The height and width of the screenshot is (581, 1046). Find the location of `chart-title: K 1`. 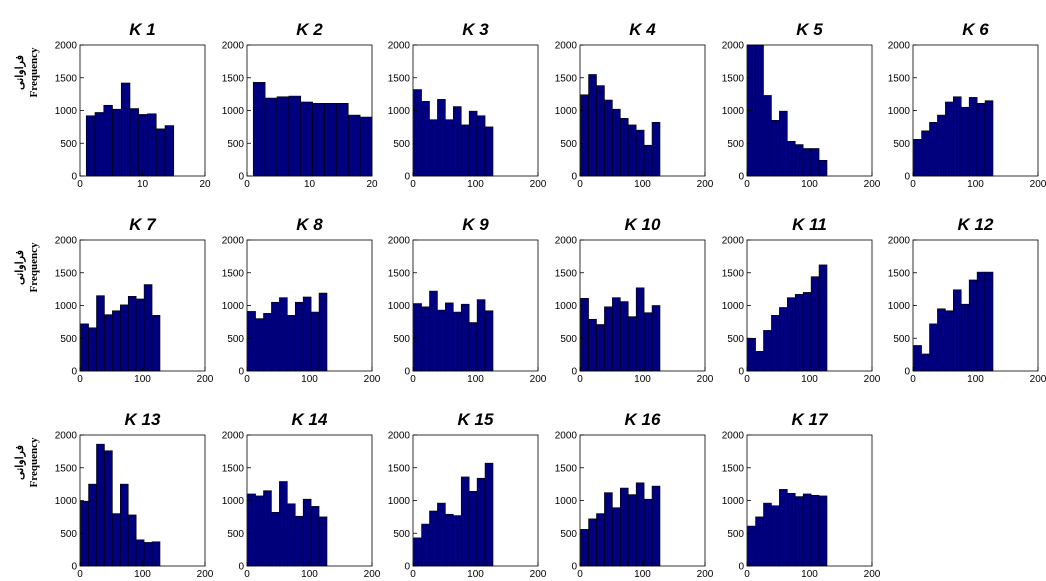

chart-title: K 1 is located at coordinates (142, 29).